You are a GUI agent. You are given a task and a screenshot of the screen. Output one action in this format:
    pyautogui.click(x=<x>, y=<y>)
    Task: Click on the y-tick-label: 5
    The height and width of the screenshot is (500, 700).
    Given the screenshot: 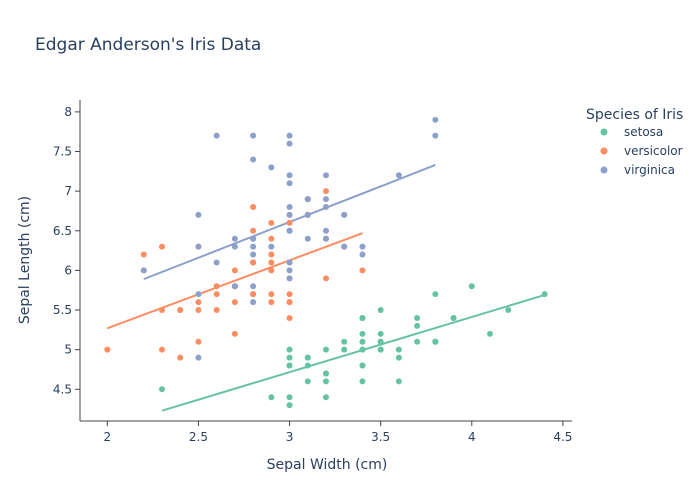 What is the action you would take?
    pyautogui.click(x=68, y=350)
    